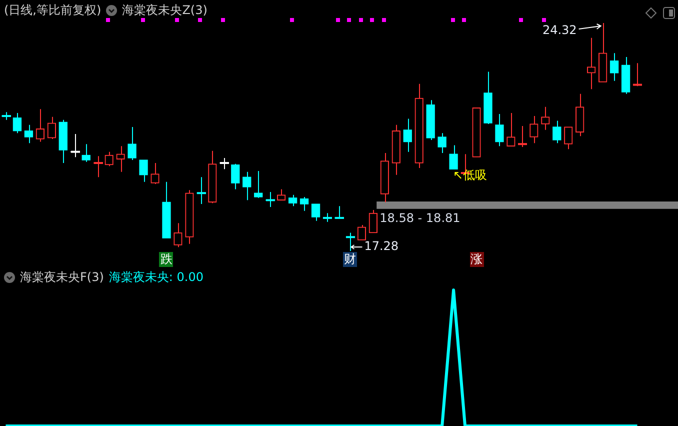  What do you see at coordinates (420, 217) in the screenshot?
I see `band-label: 18.58 - 18.81` at bounding box center [420, 217].